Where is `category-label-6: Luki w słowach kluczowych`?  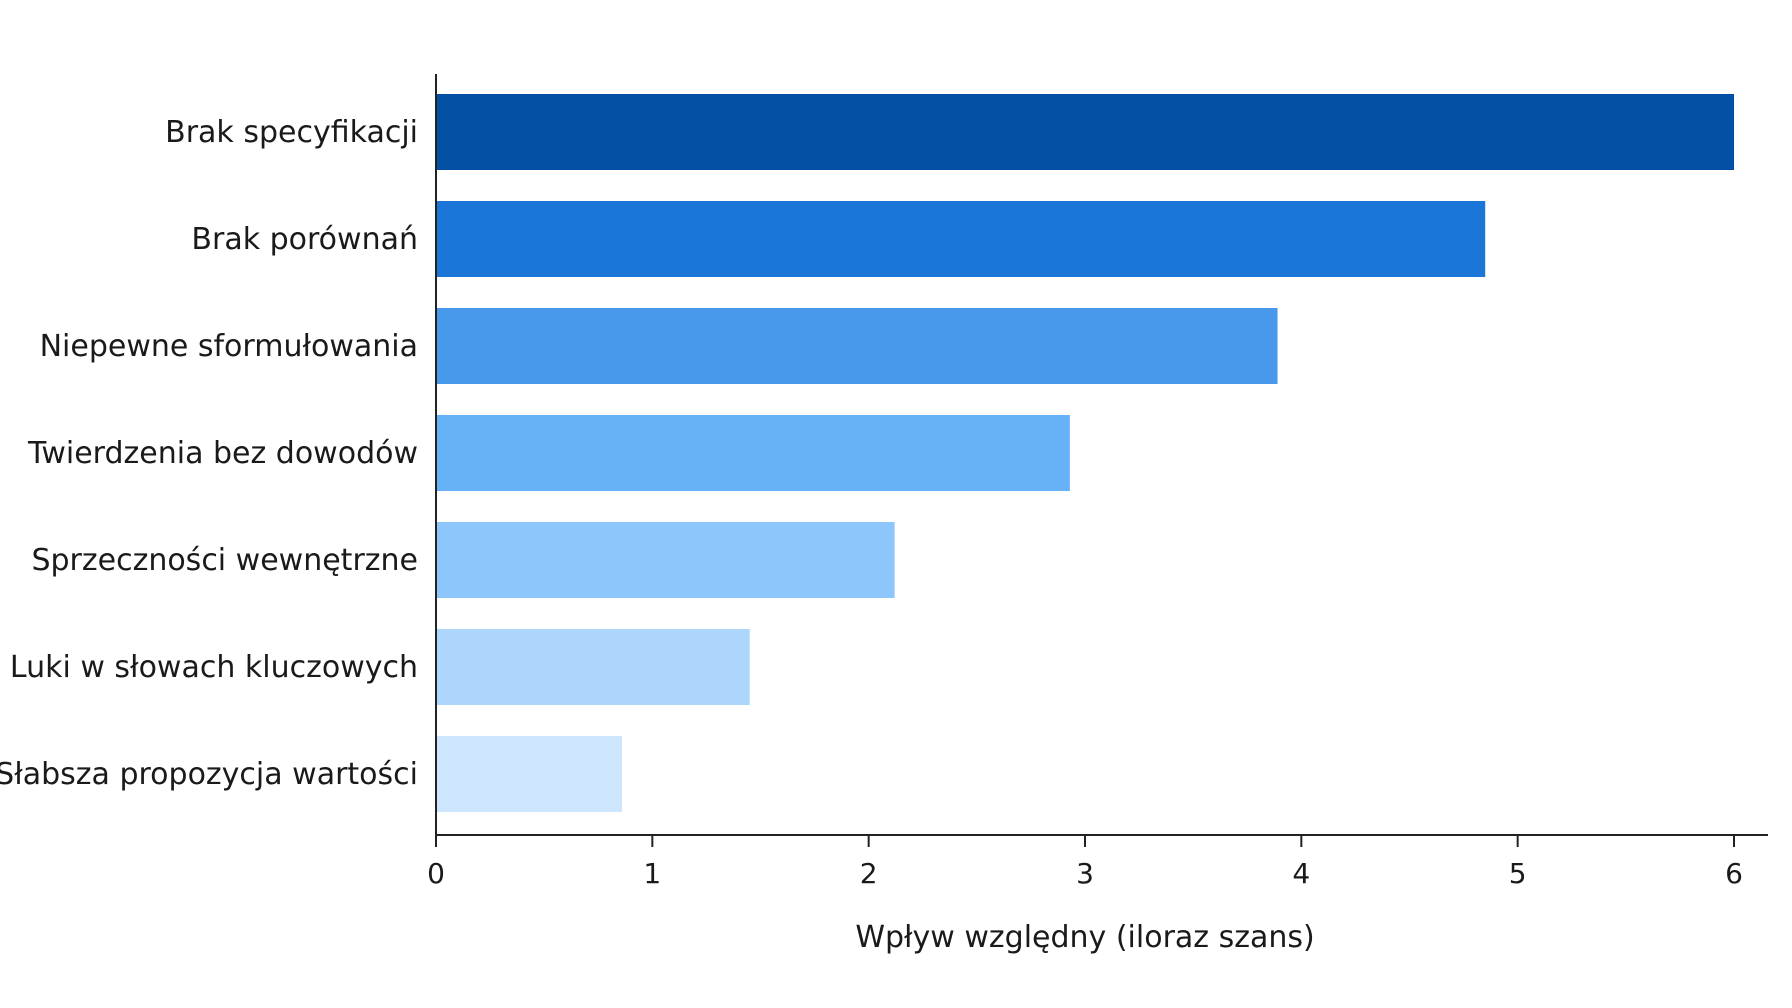
category-label-6: Luki w słowach kluczowych is located at coordinates (214, 667).